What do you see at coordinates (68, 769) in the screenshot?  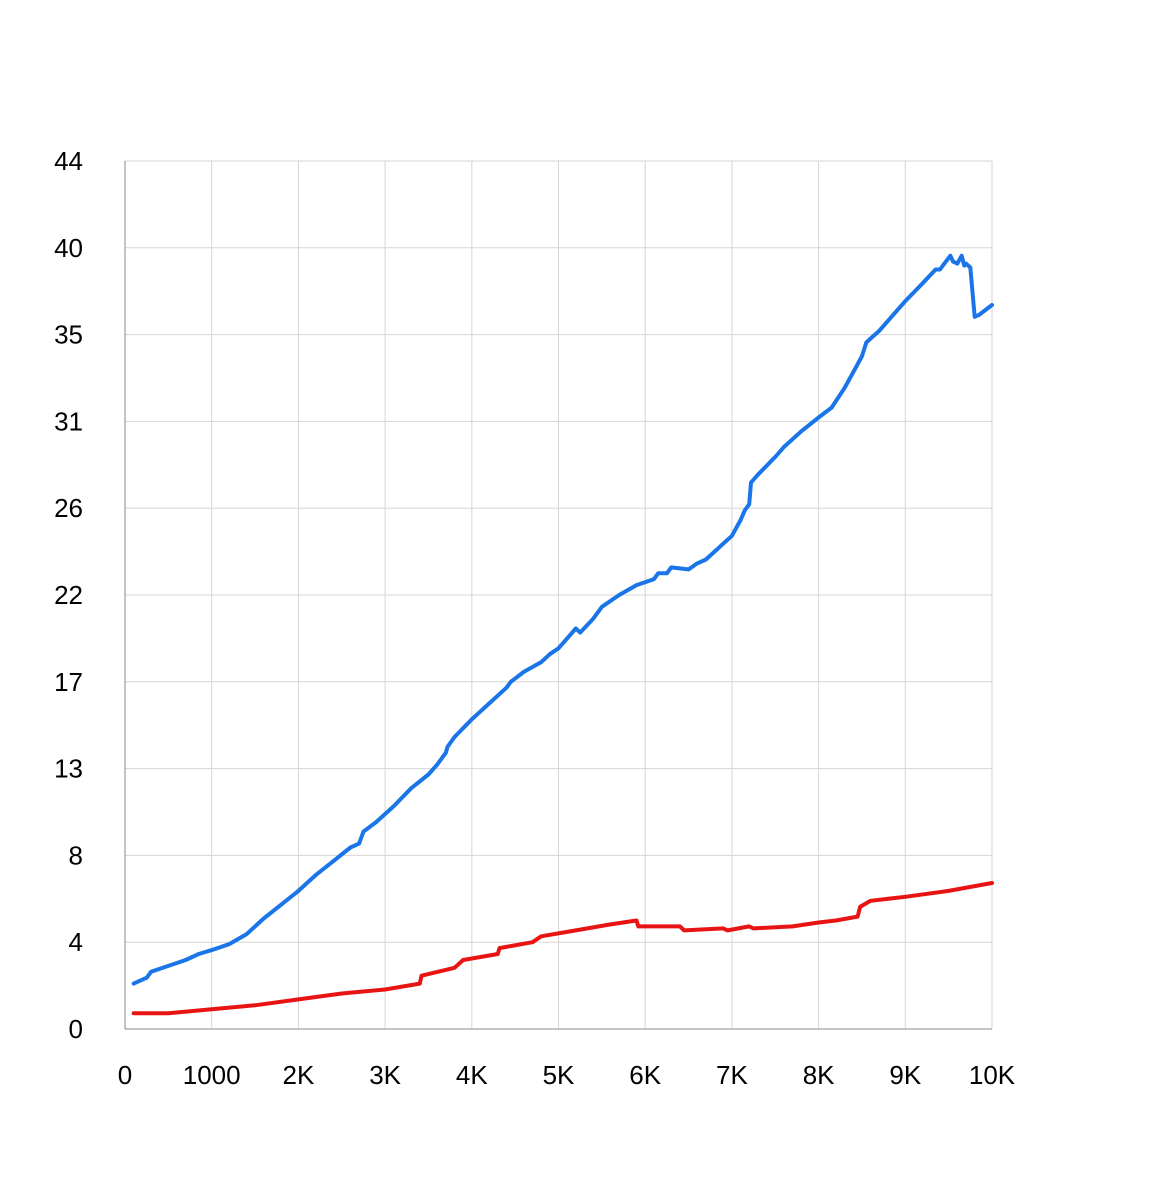 I see `y-tick-label: 13` at bounding box center [68, 769].